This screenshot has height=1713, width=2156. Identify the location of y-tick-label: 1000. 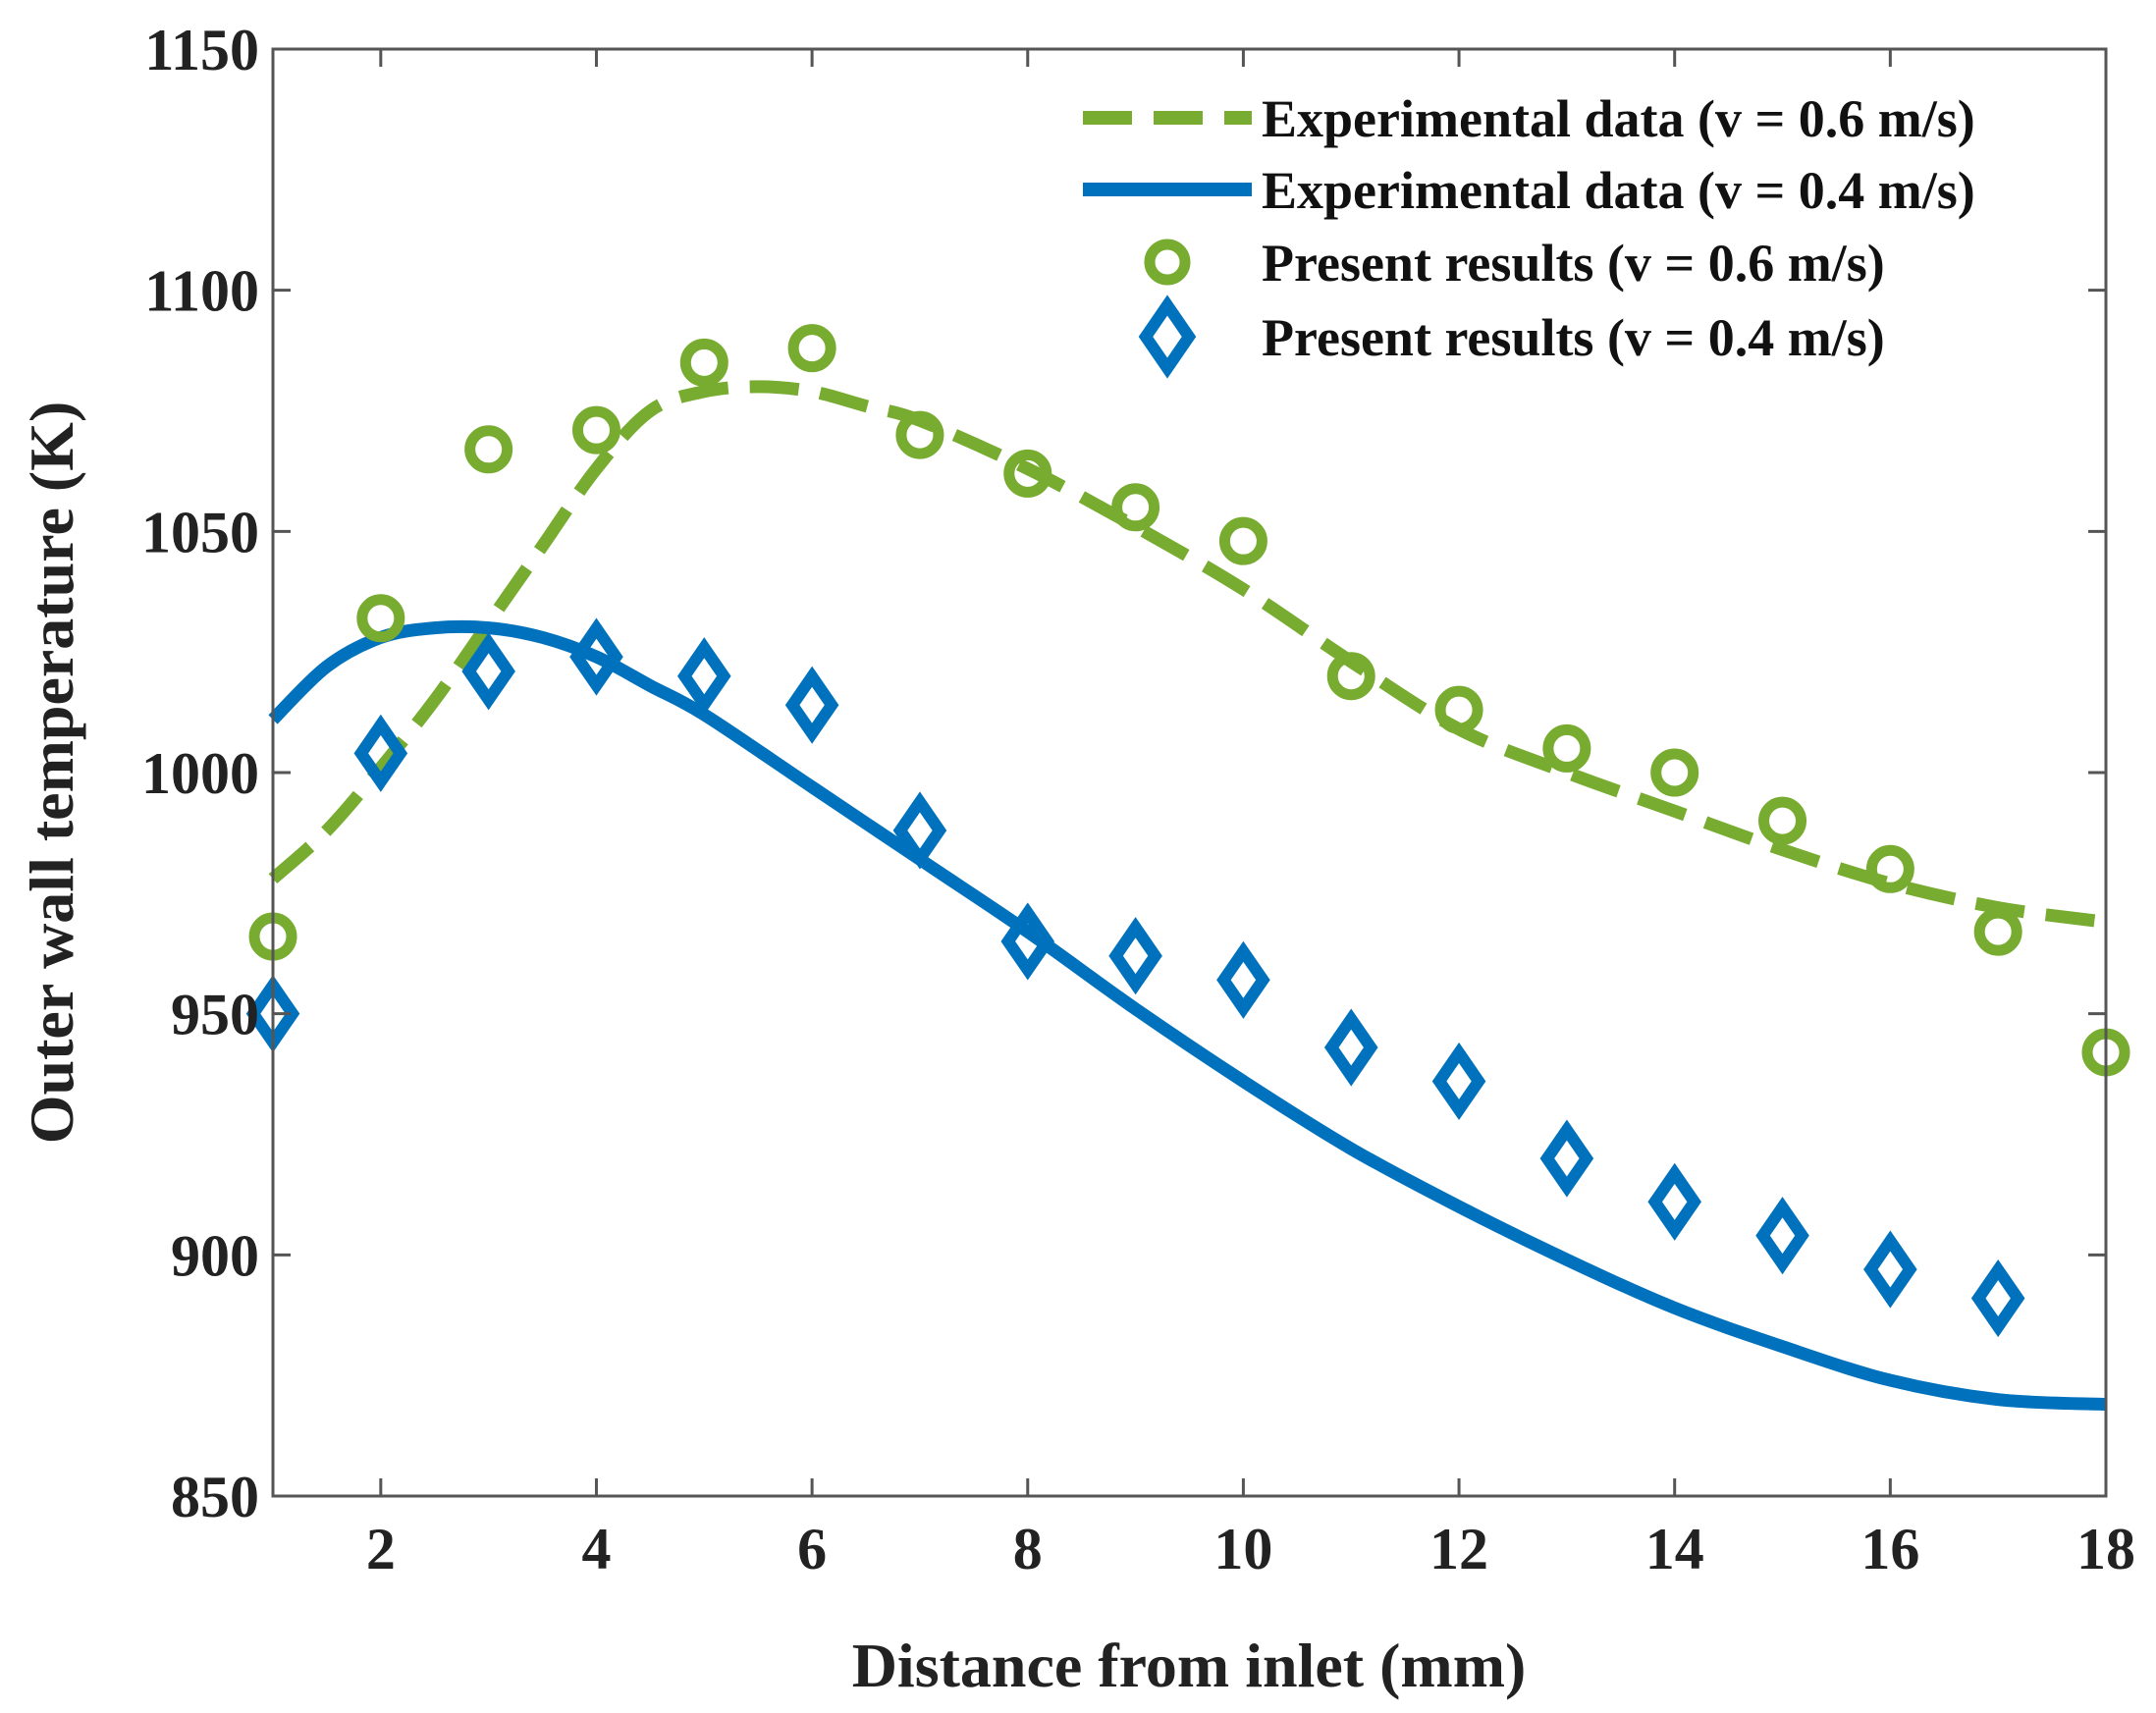
(200, 773).